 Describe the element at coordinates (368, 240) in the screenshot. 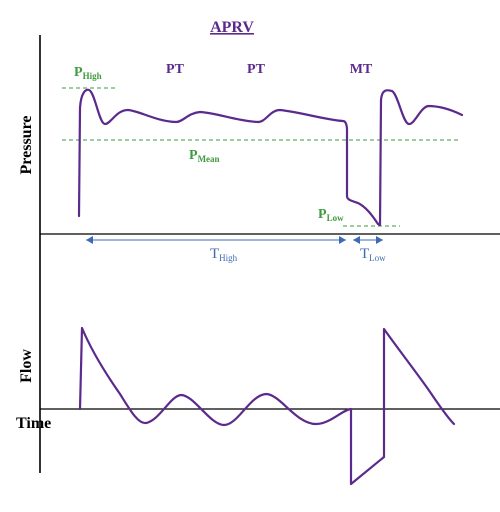

I see `t-low-span` at that location.